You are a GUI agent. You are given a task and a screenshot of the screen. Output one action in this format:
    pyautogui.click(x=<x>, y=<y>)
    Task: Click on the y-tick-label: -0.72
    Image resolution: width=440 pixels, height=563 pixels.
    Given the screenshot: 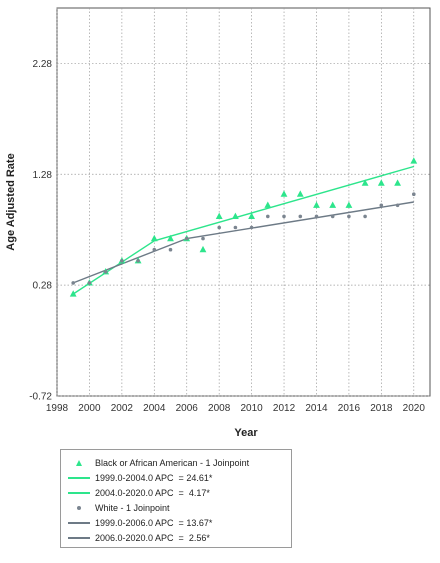 What is the action you would take?
    pyautogui.click(x=40, y=397)
    